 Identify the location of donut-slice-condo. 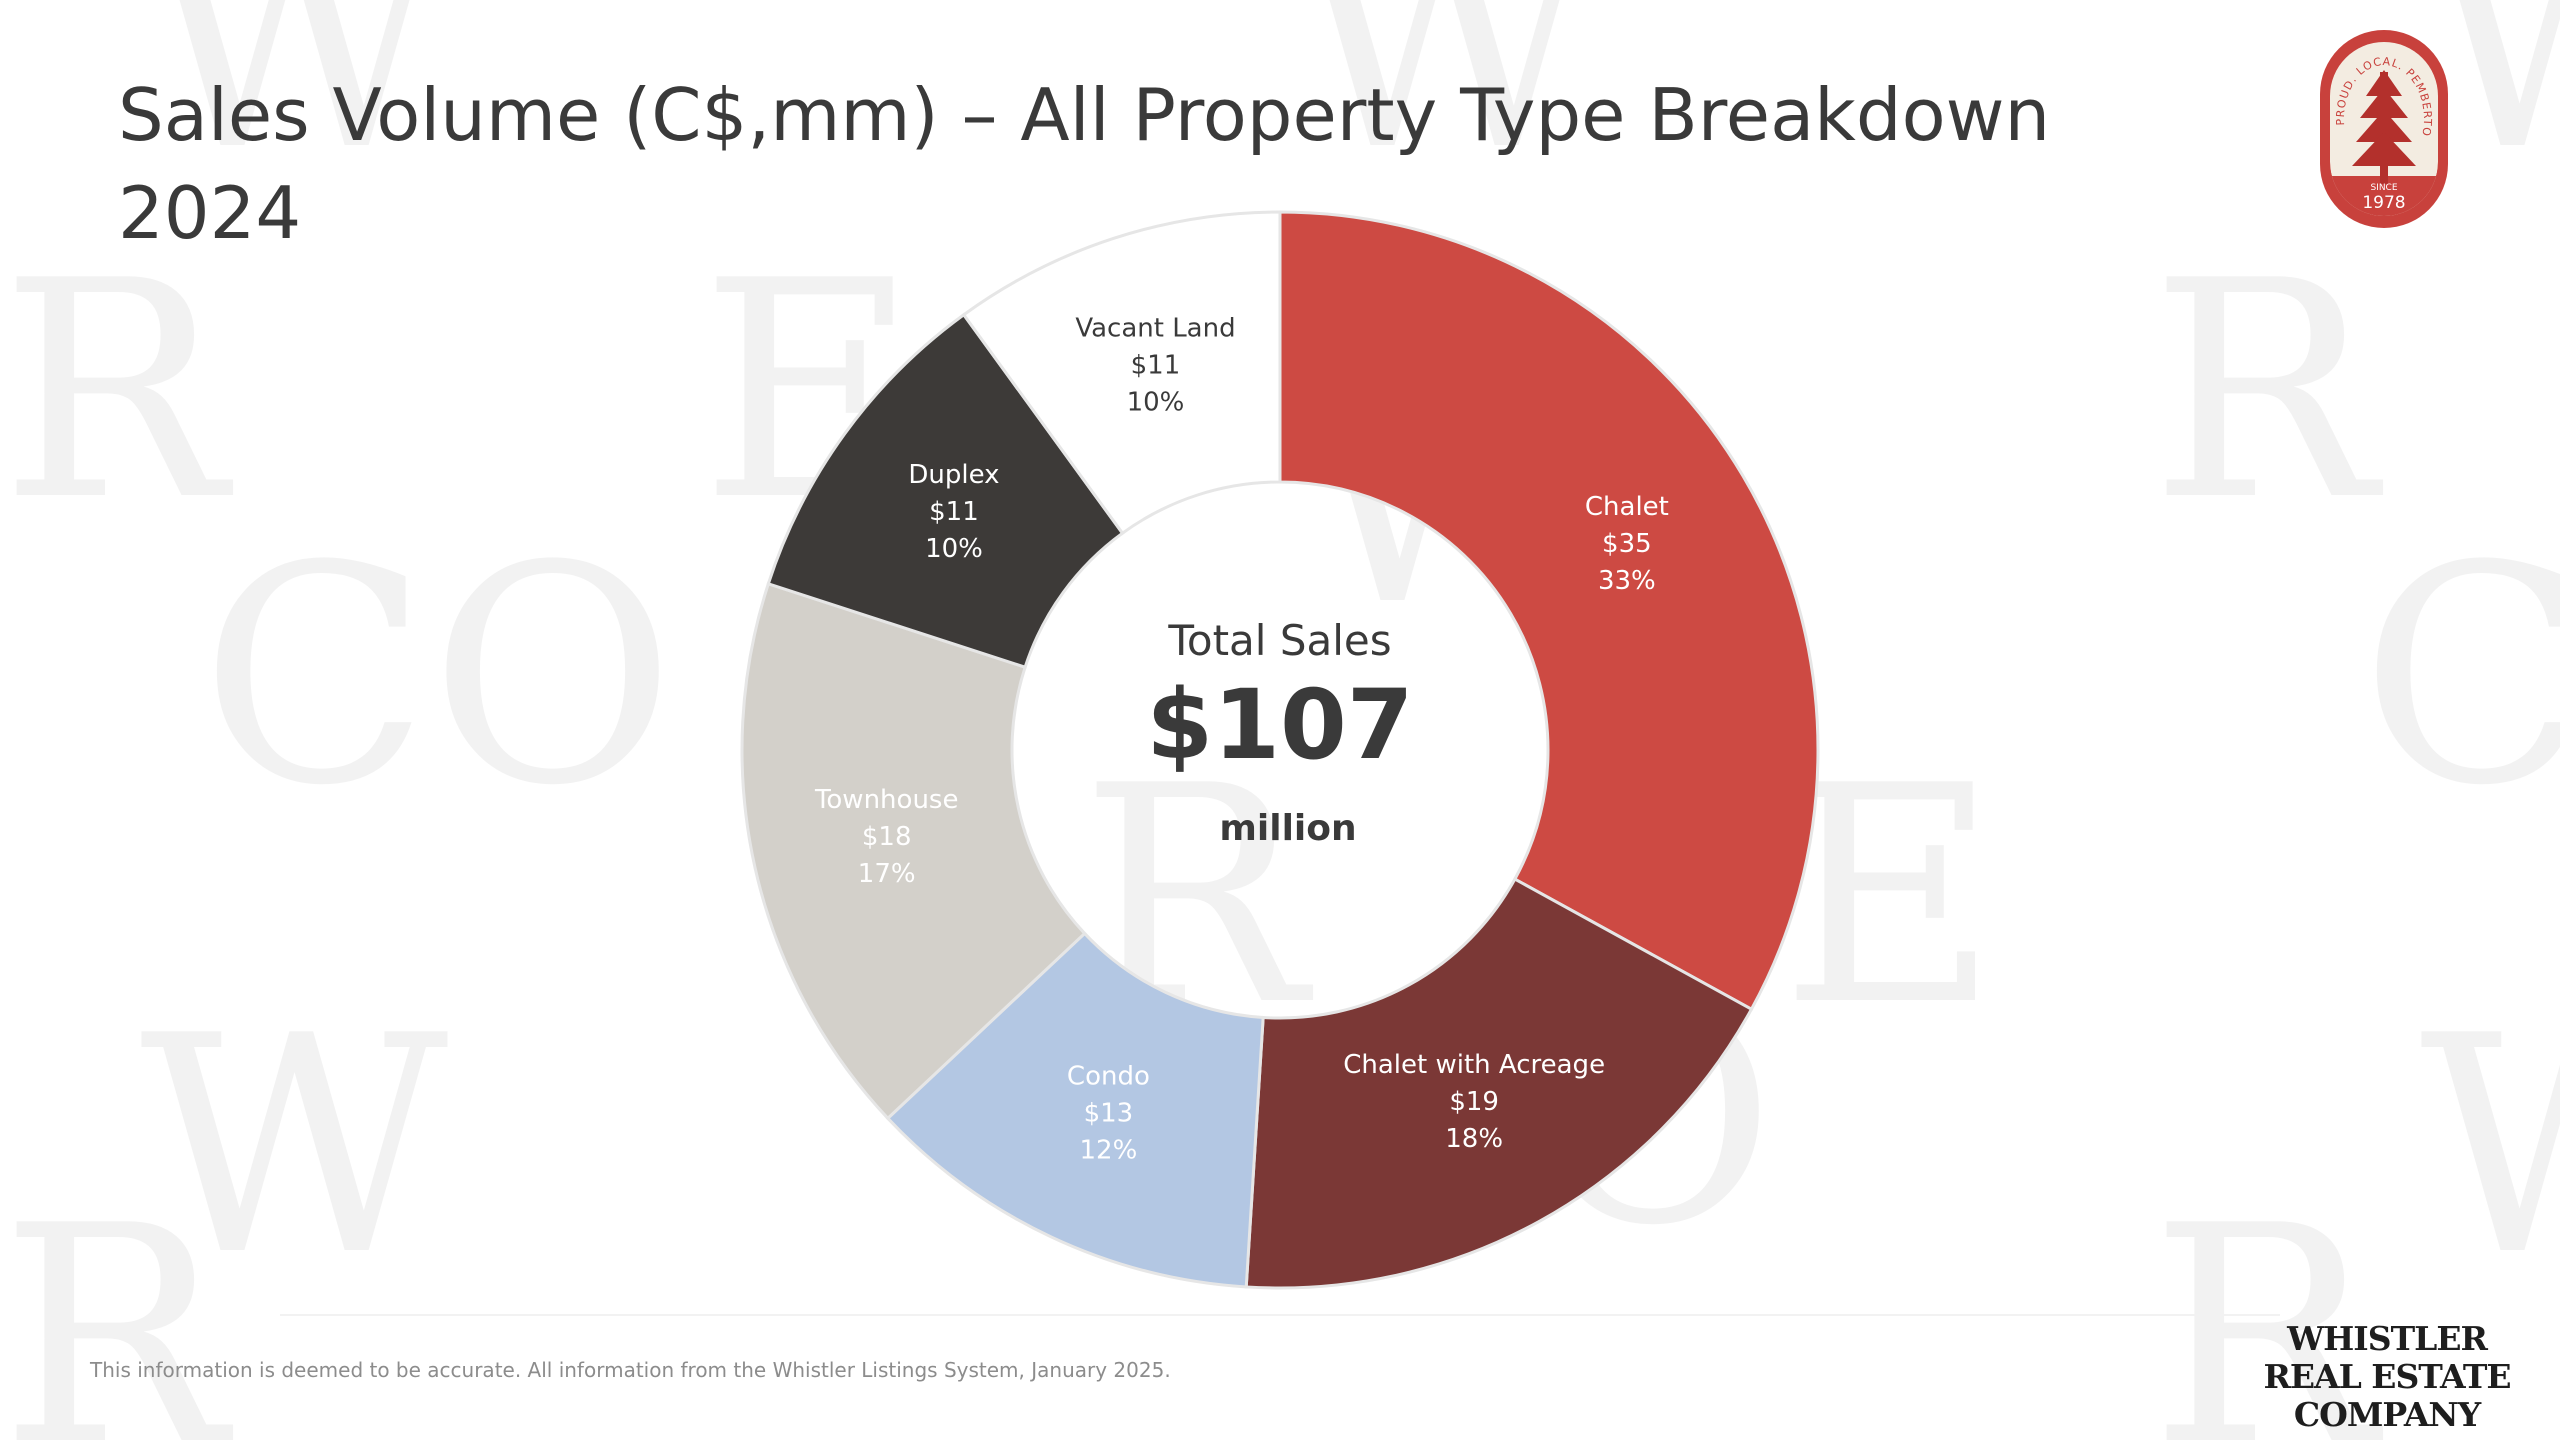
(1075, 1110).